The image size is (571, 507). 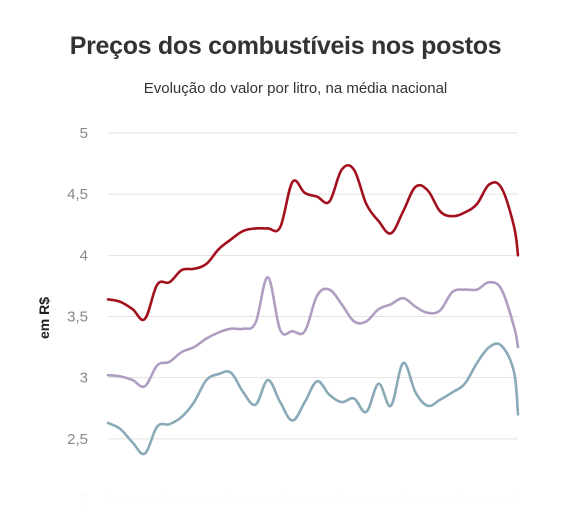 I want to click on y-axis-label: em R$, so click(x=44, y=318).